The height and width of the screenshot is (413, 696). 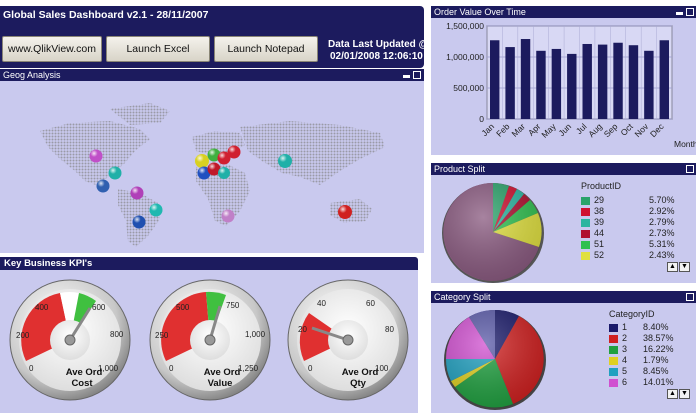 What do you see at coordinates (630, 233) in the screenshot?
I see `product-legend-item: 44 2.73%` at bounding box center [630, 233].